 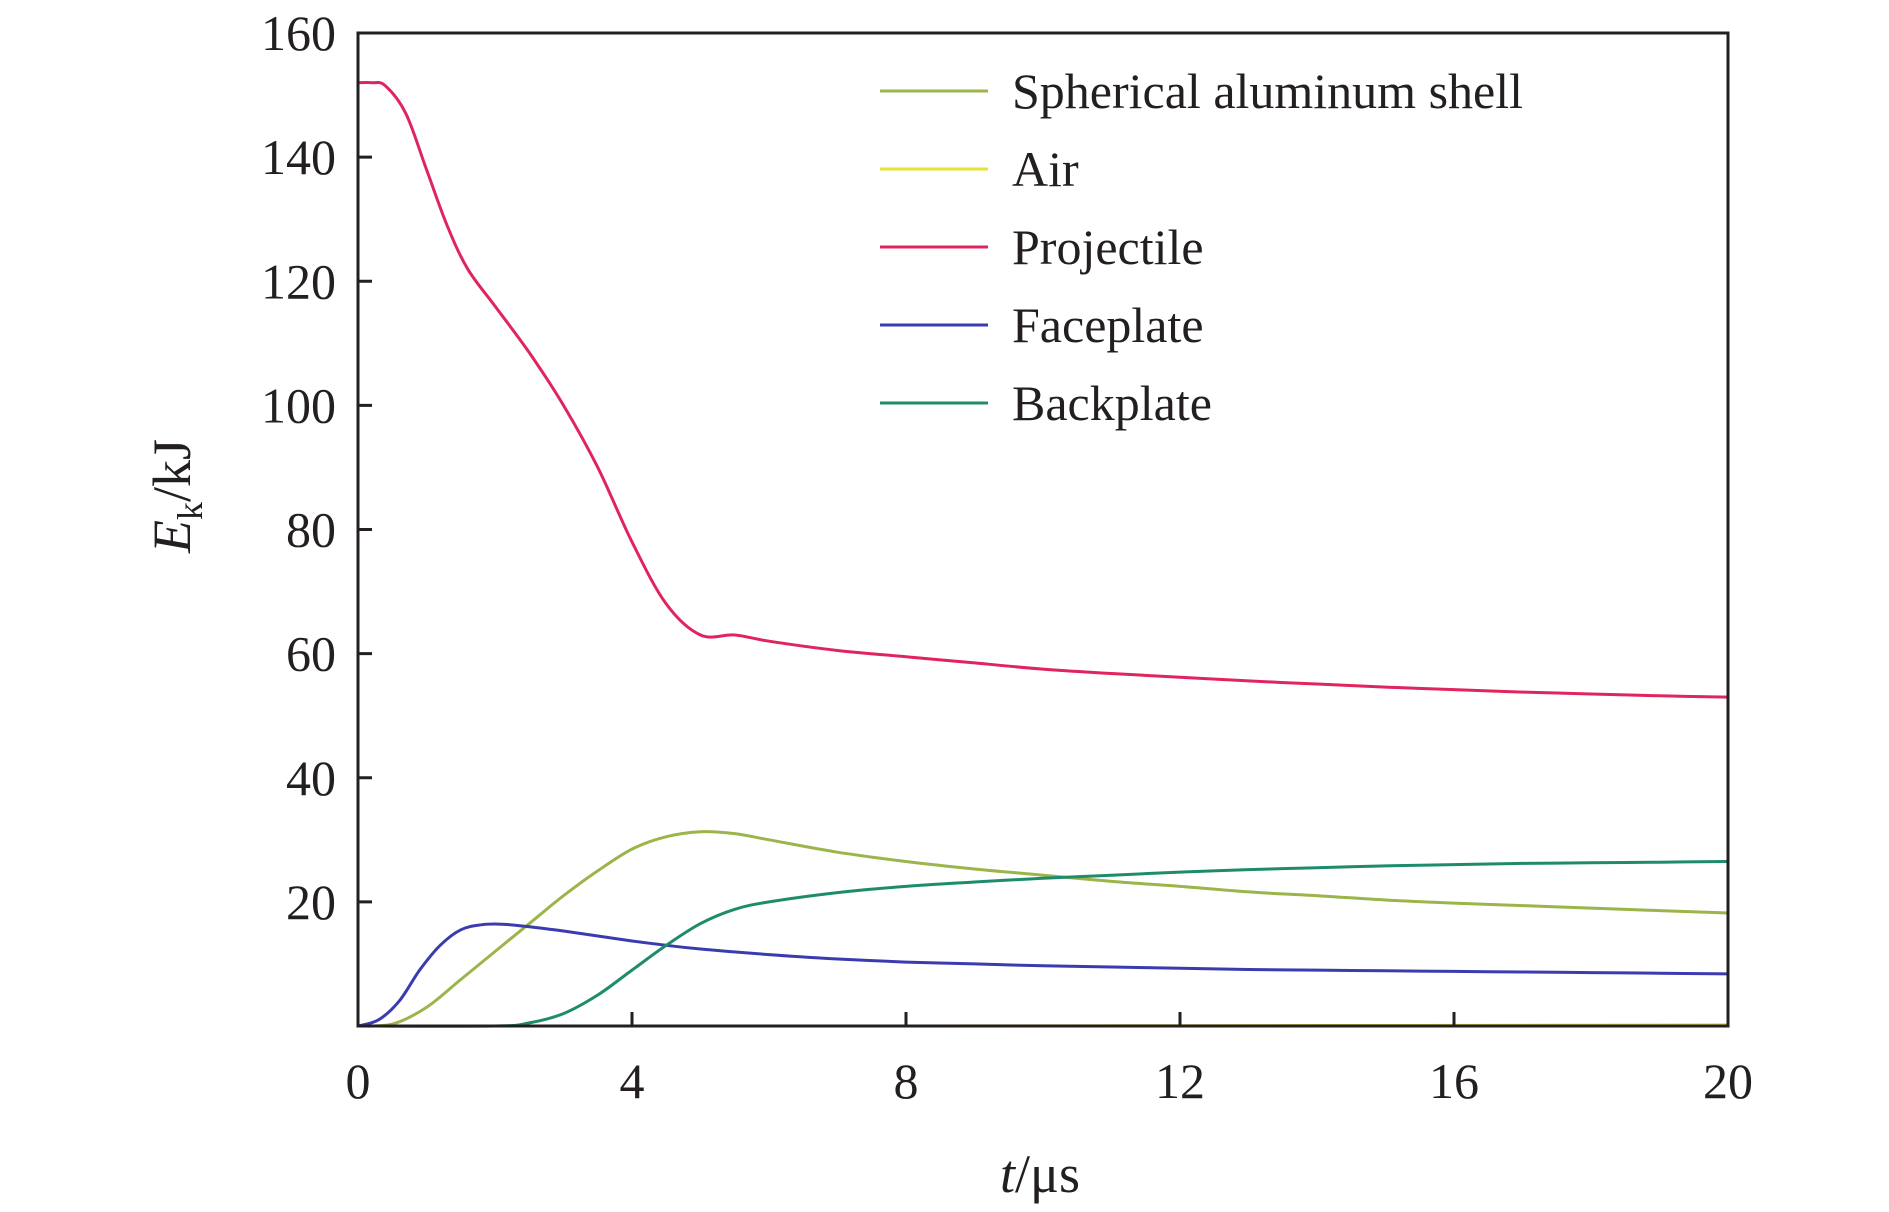 What do you see at coordinates (1108, 325) in the screenshot?
I see `legend-label: Faceplate` at bounding box center [1108, 325].